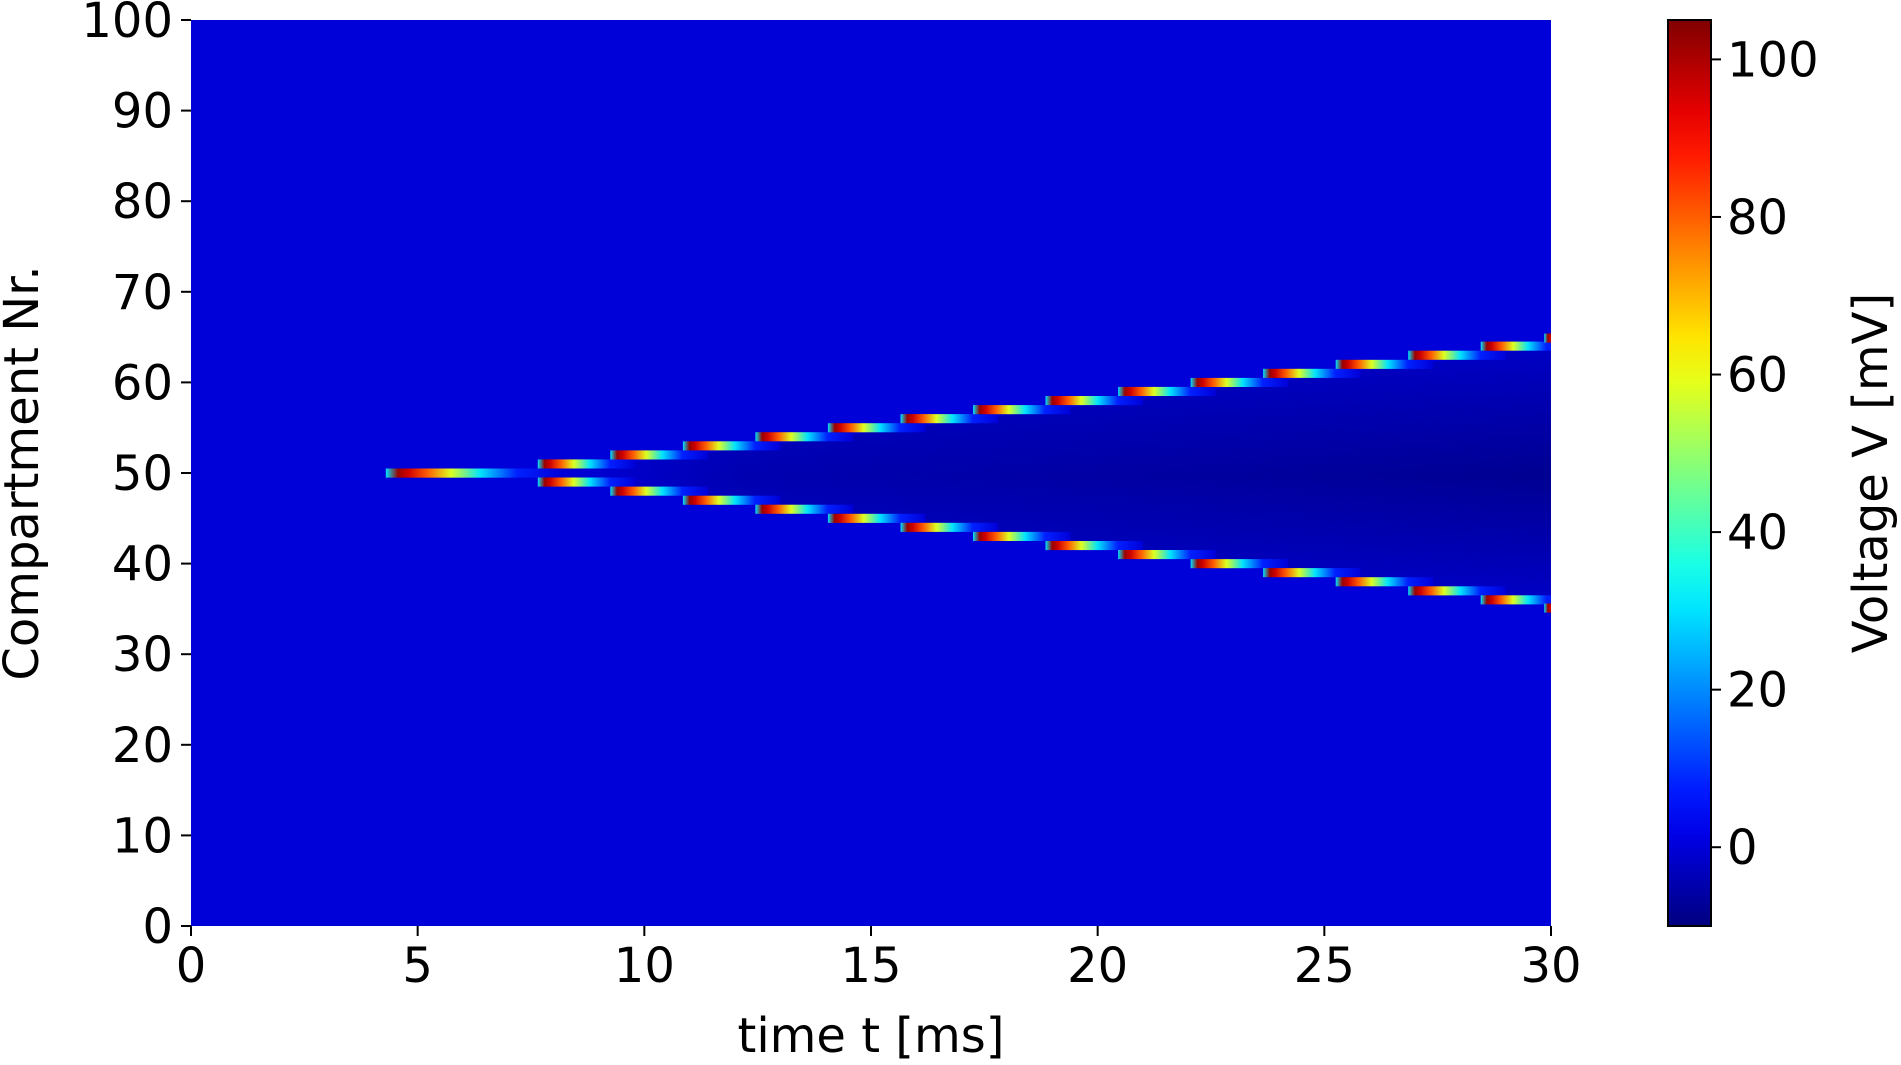 The width and height of the screenshot is (1901, 1065). What do you see at coordinates (142, 293) in the screenshot?
I see `y-tick-label: 70` at bounding box center [142, 293].